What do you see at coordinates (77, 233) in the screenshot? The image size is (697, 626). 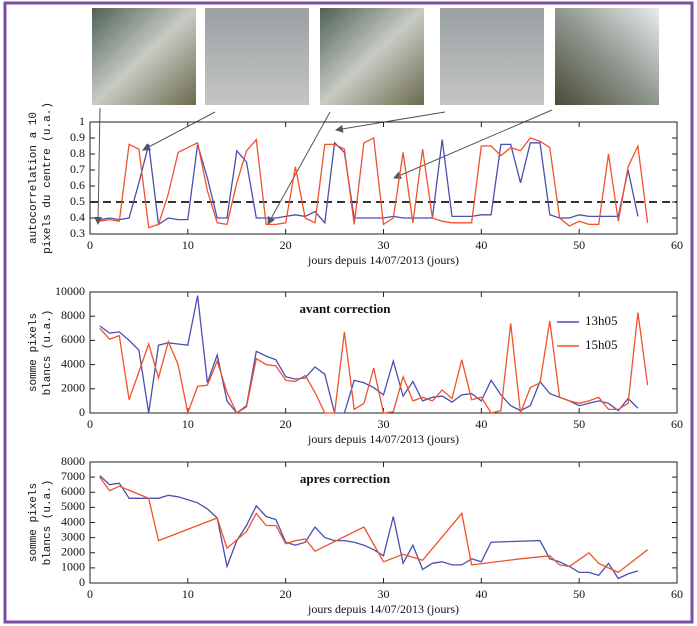 I see `y-tick-label: 0.3` at bounding box center [77, 233].